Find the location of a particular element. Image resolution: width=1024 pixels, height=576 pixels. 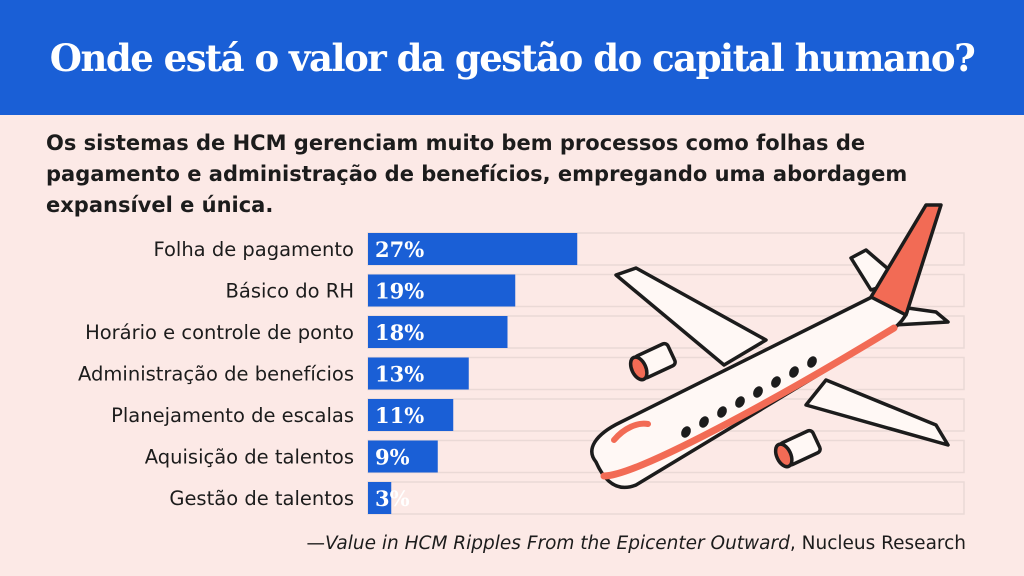

value-label: 19% is located at coordinates (399, 291).